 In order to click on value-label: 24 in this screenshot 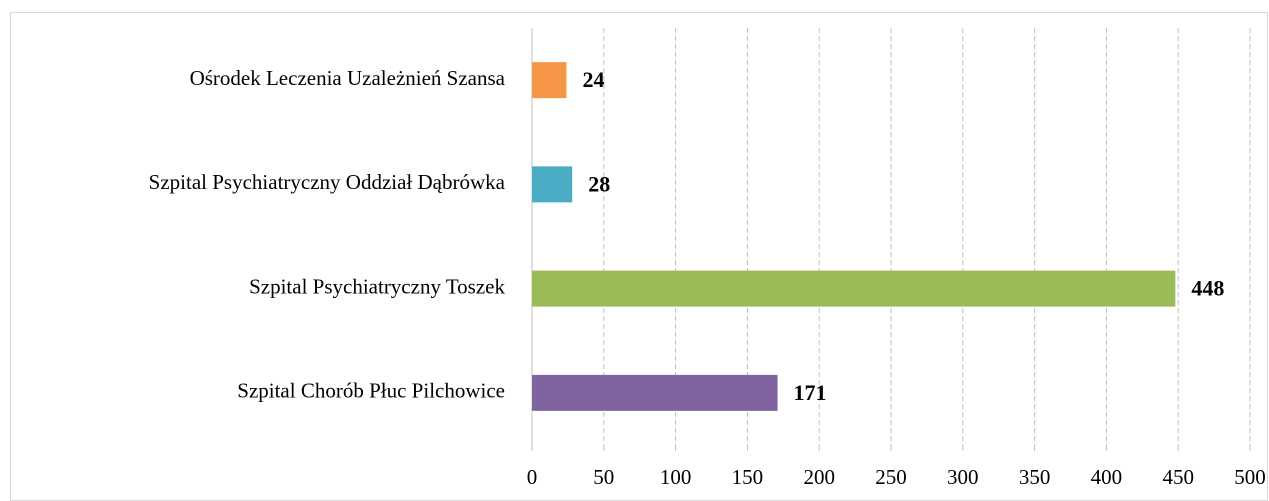, I will do `click(593, 79)`.